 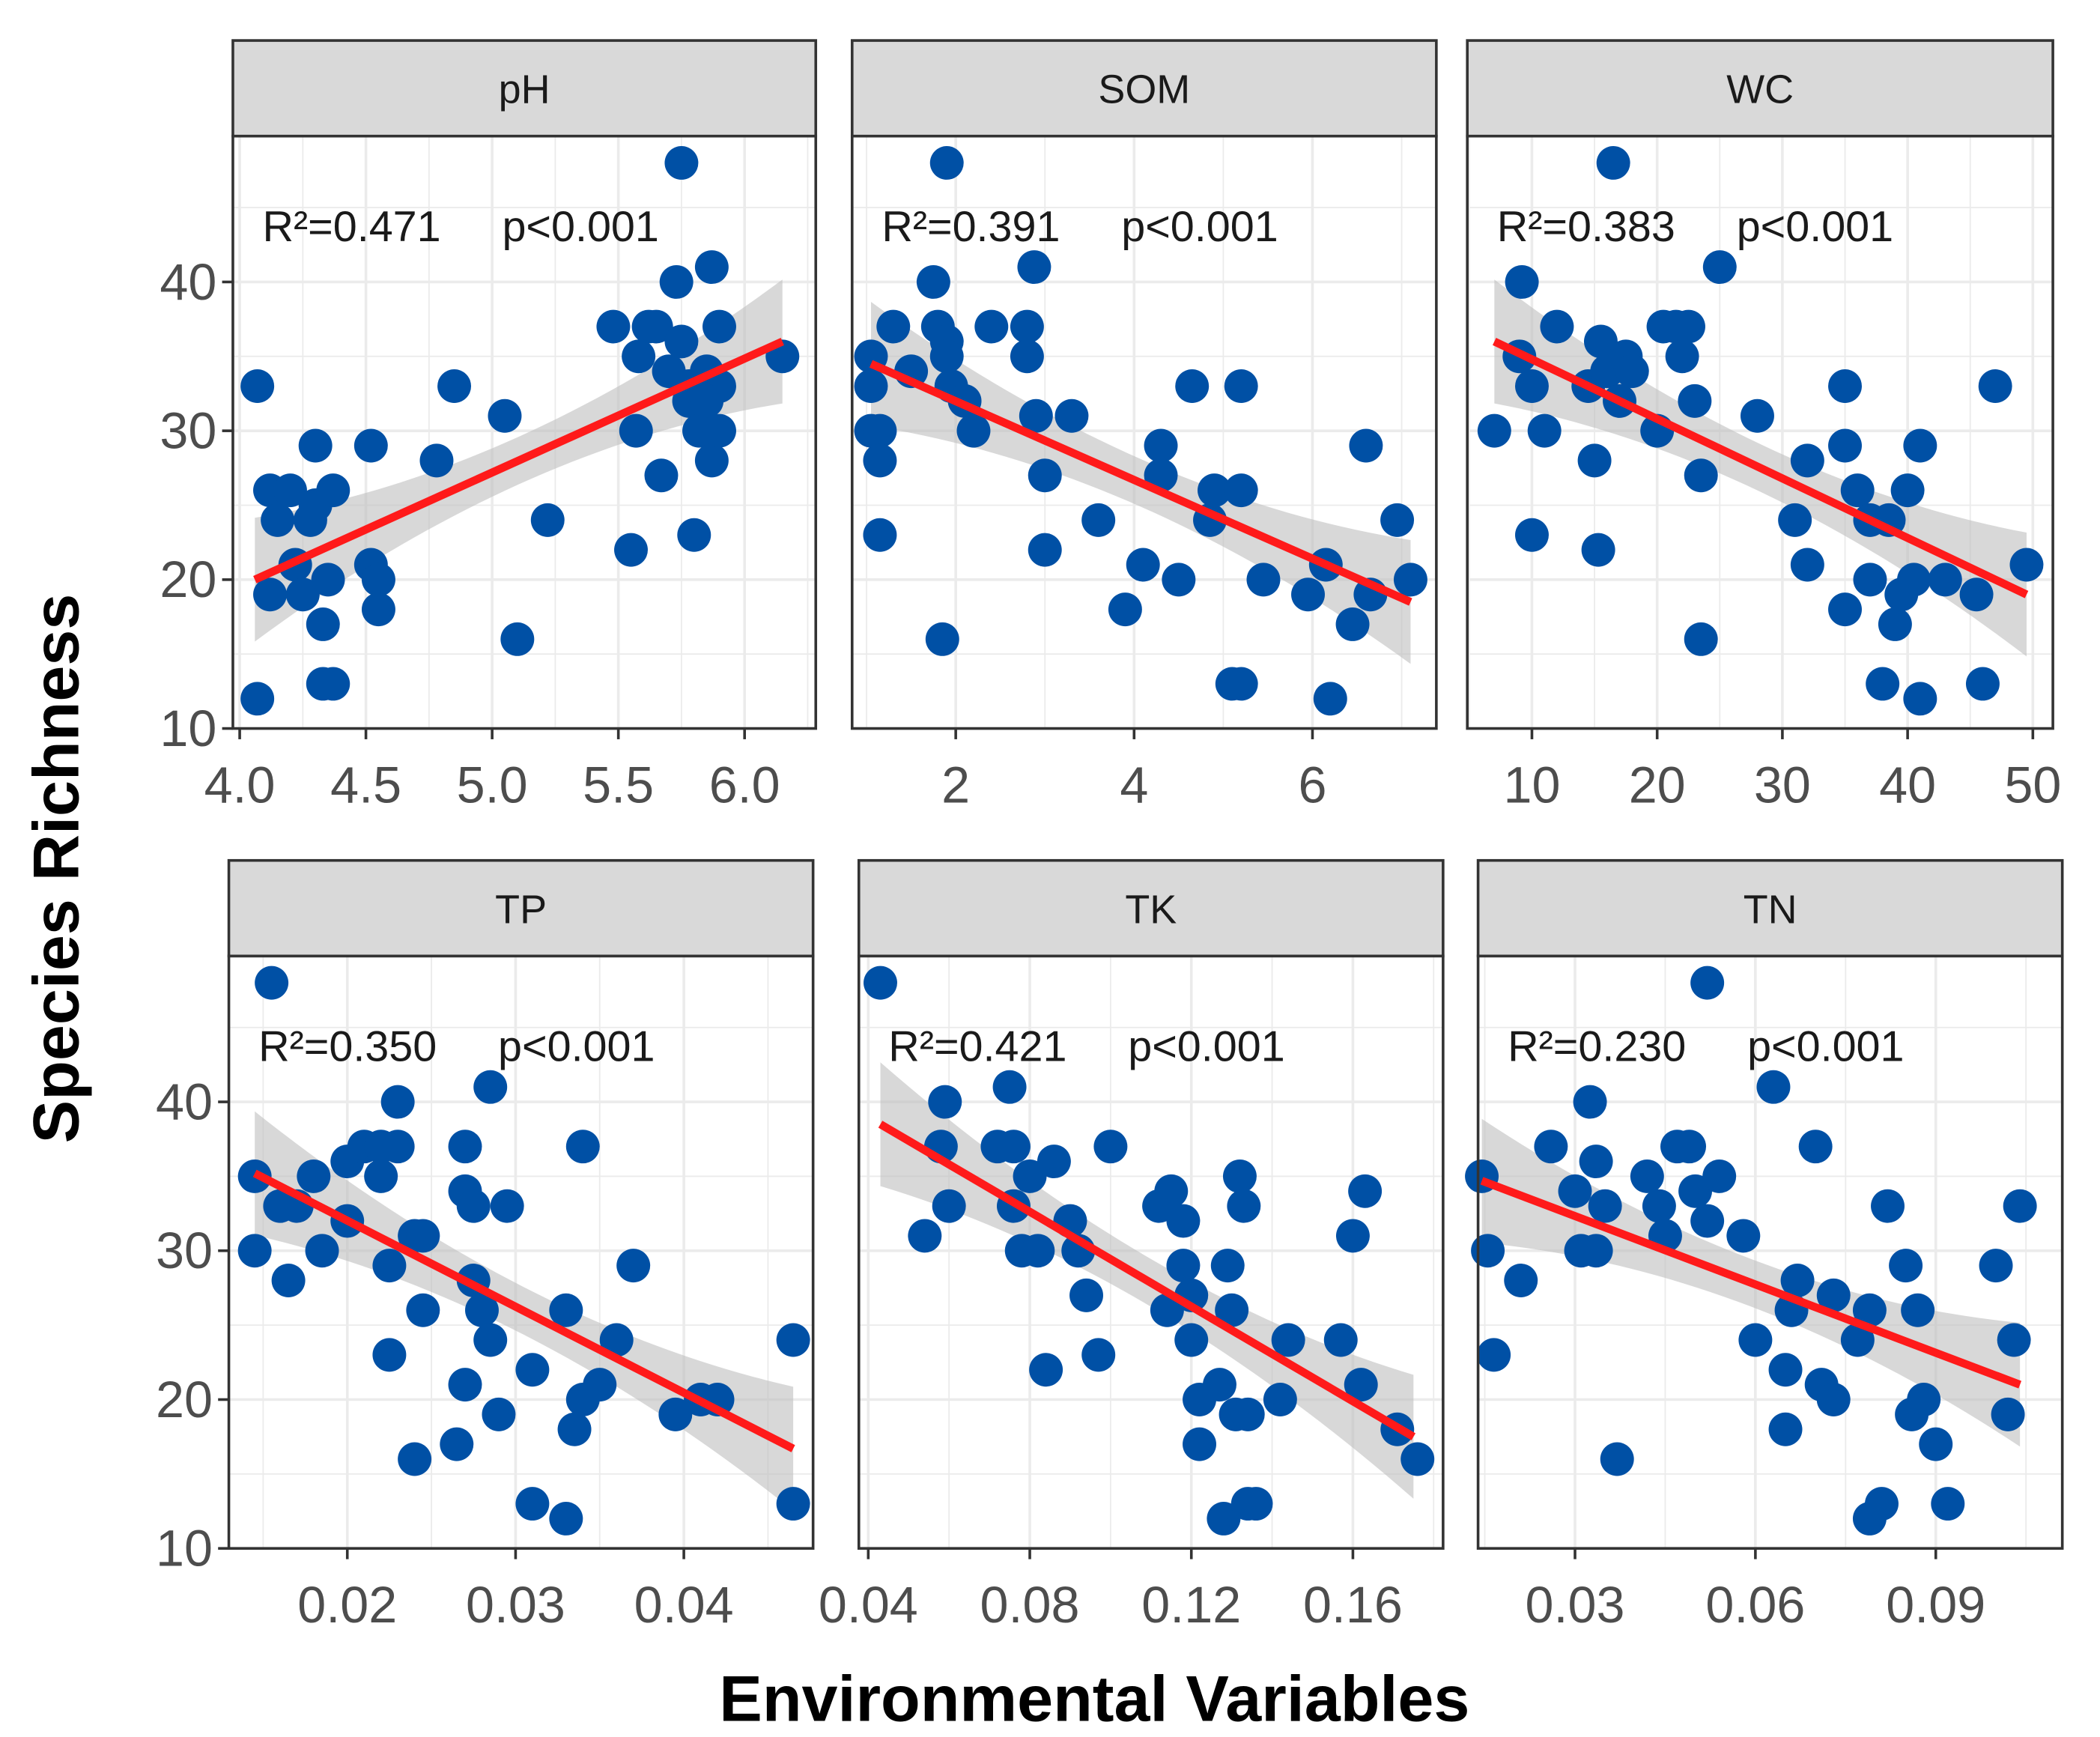 What do you see at coordinates (576, 1047) in the screenshot?
I see `p-label: p<0.001` at bounding box center [576, 1047].